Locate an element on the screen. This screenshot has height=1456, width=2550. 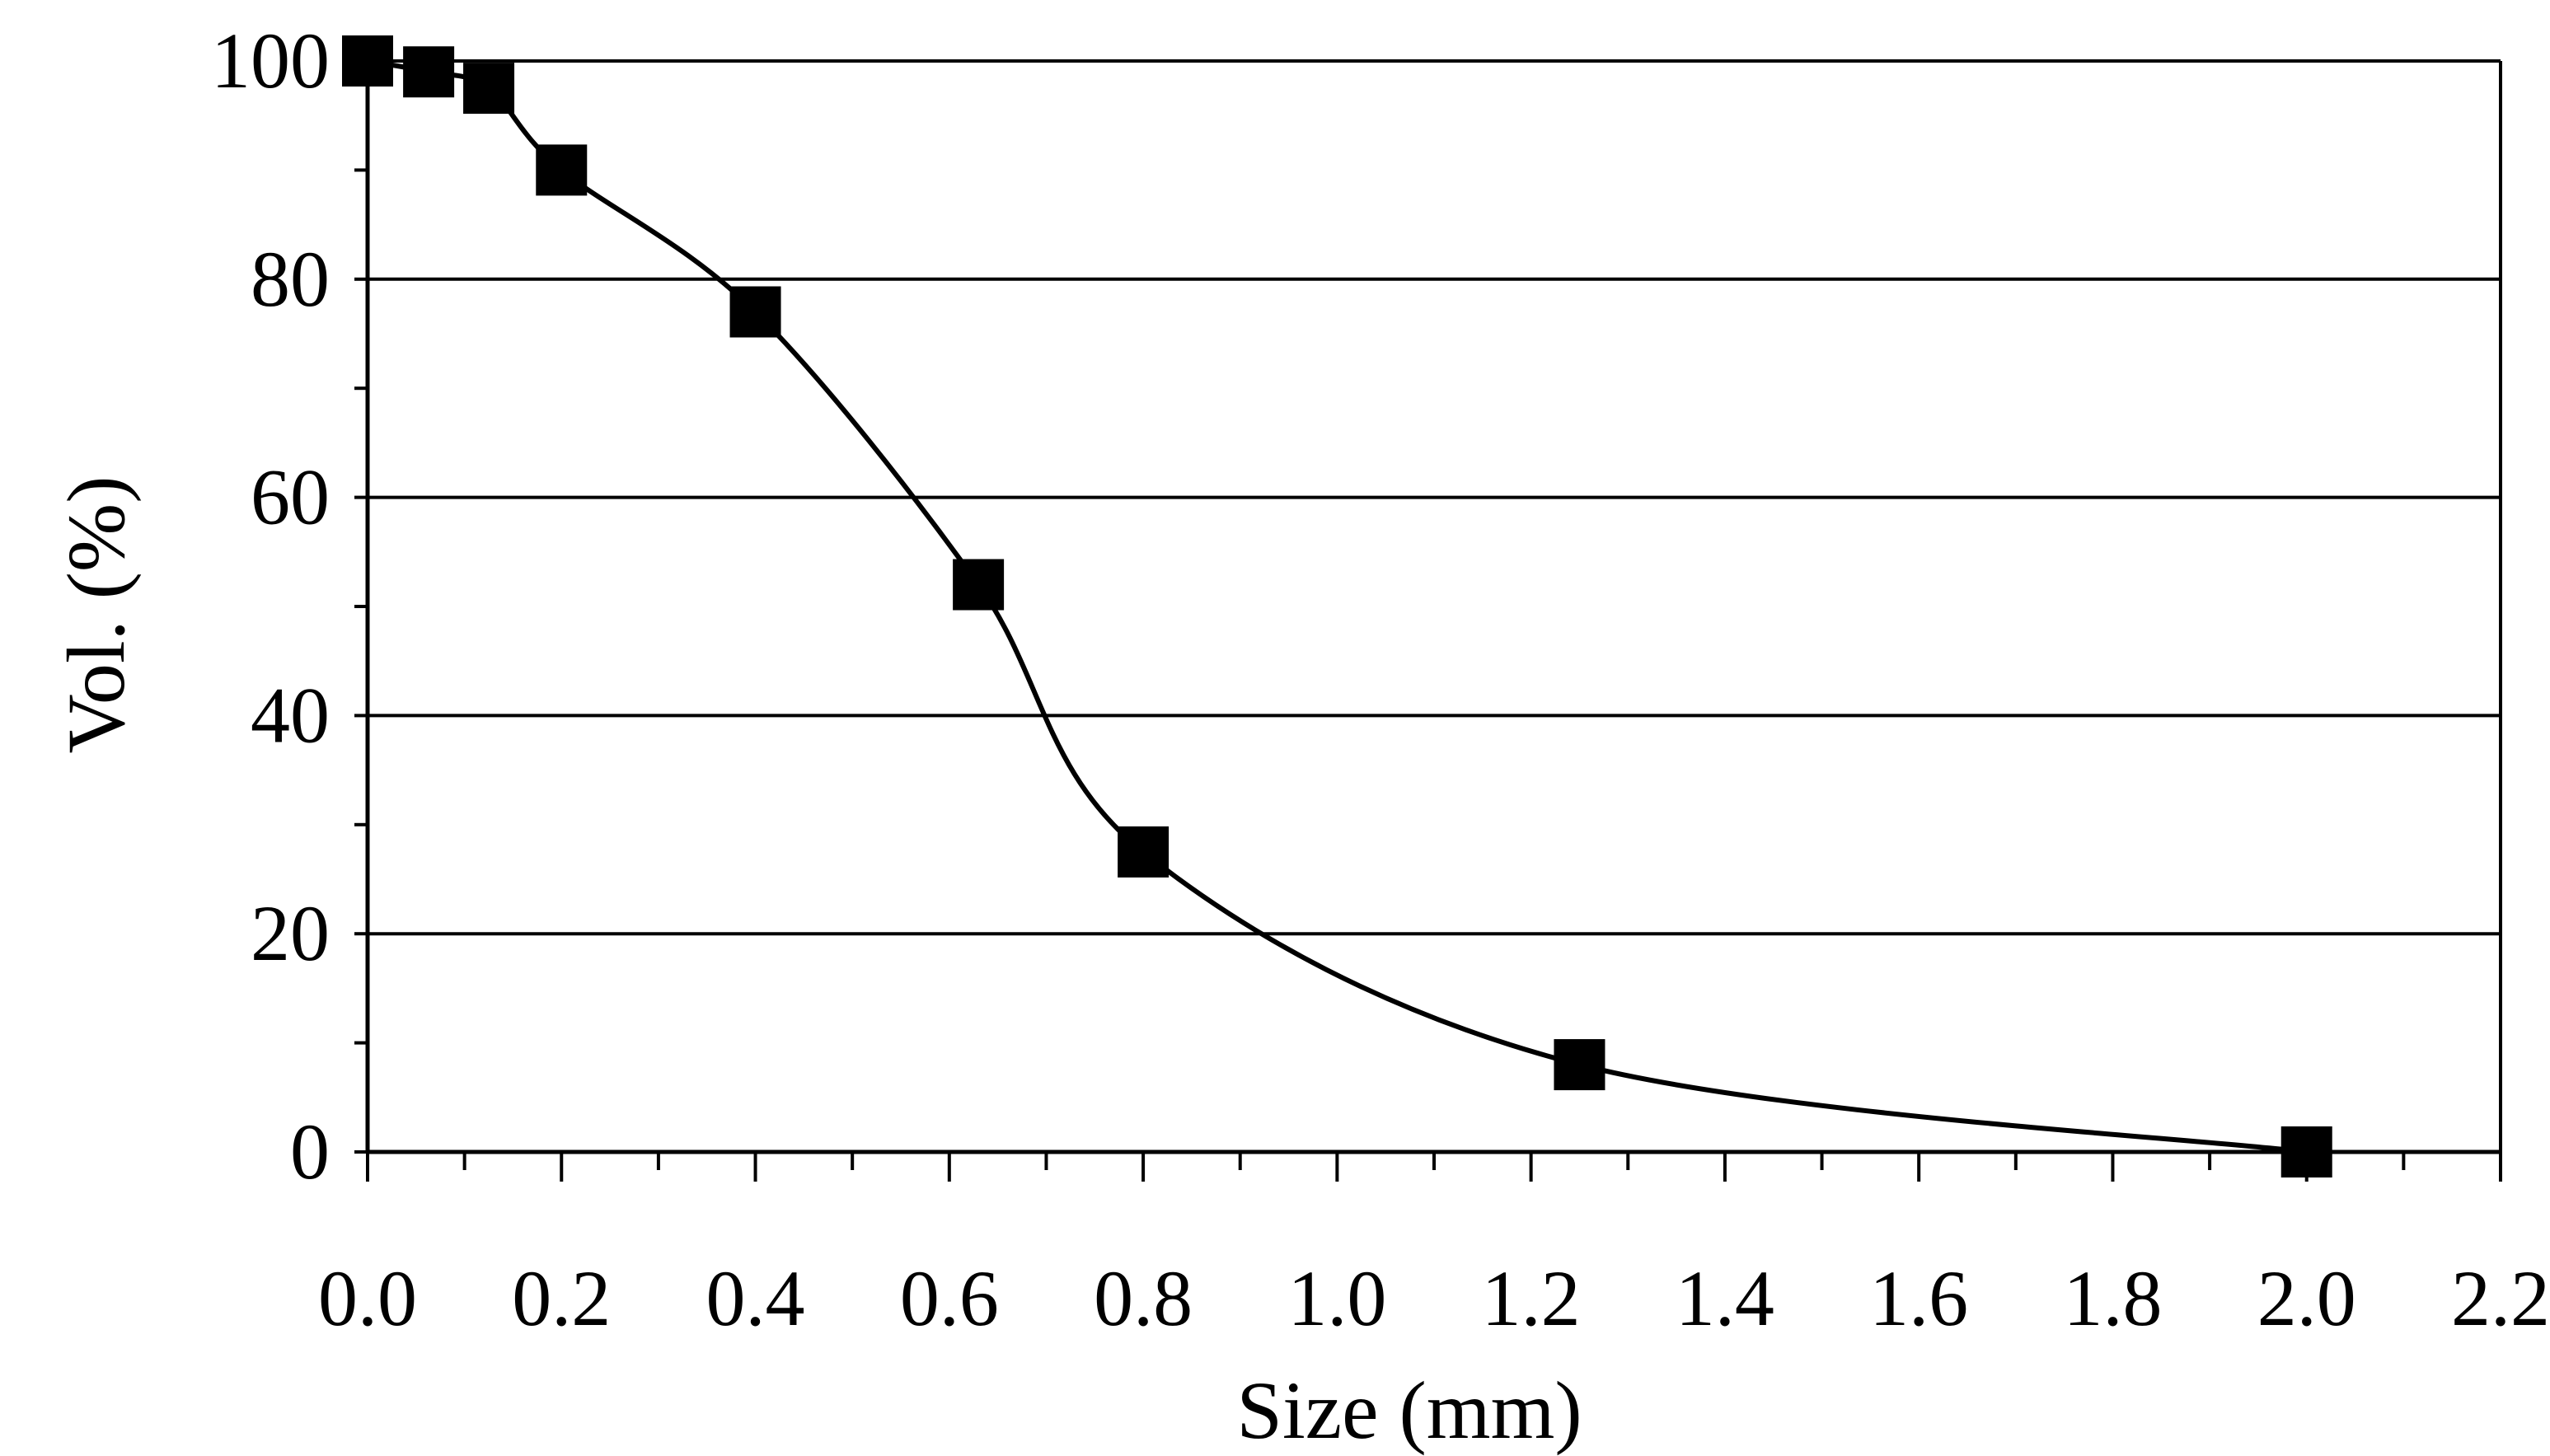
x-tick-label-0.6: 0.6 is located at coordinates (949, 1298).